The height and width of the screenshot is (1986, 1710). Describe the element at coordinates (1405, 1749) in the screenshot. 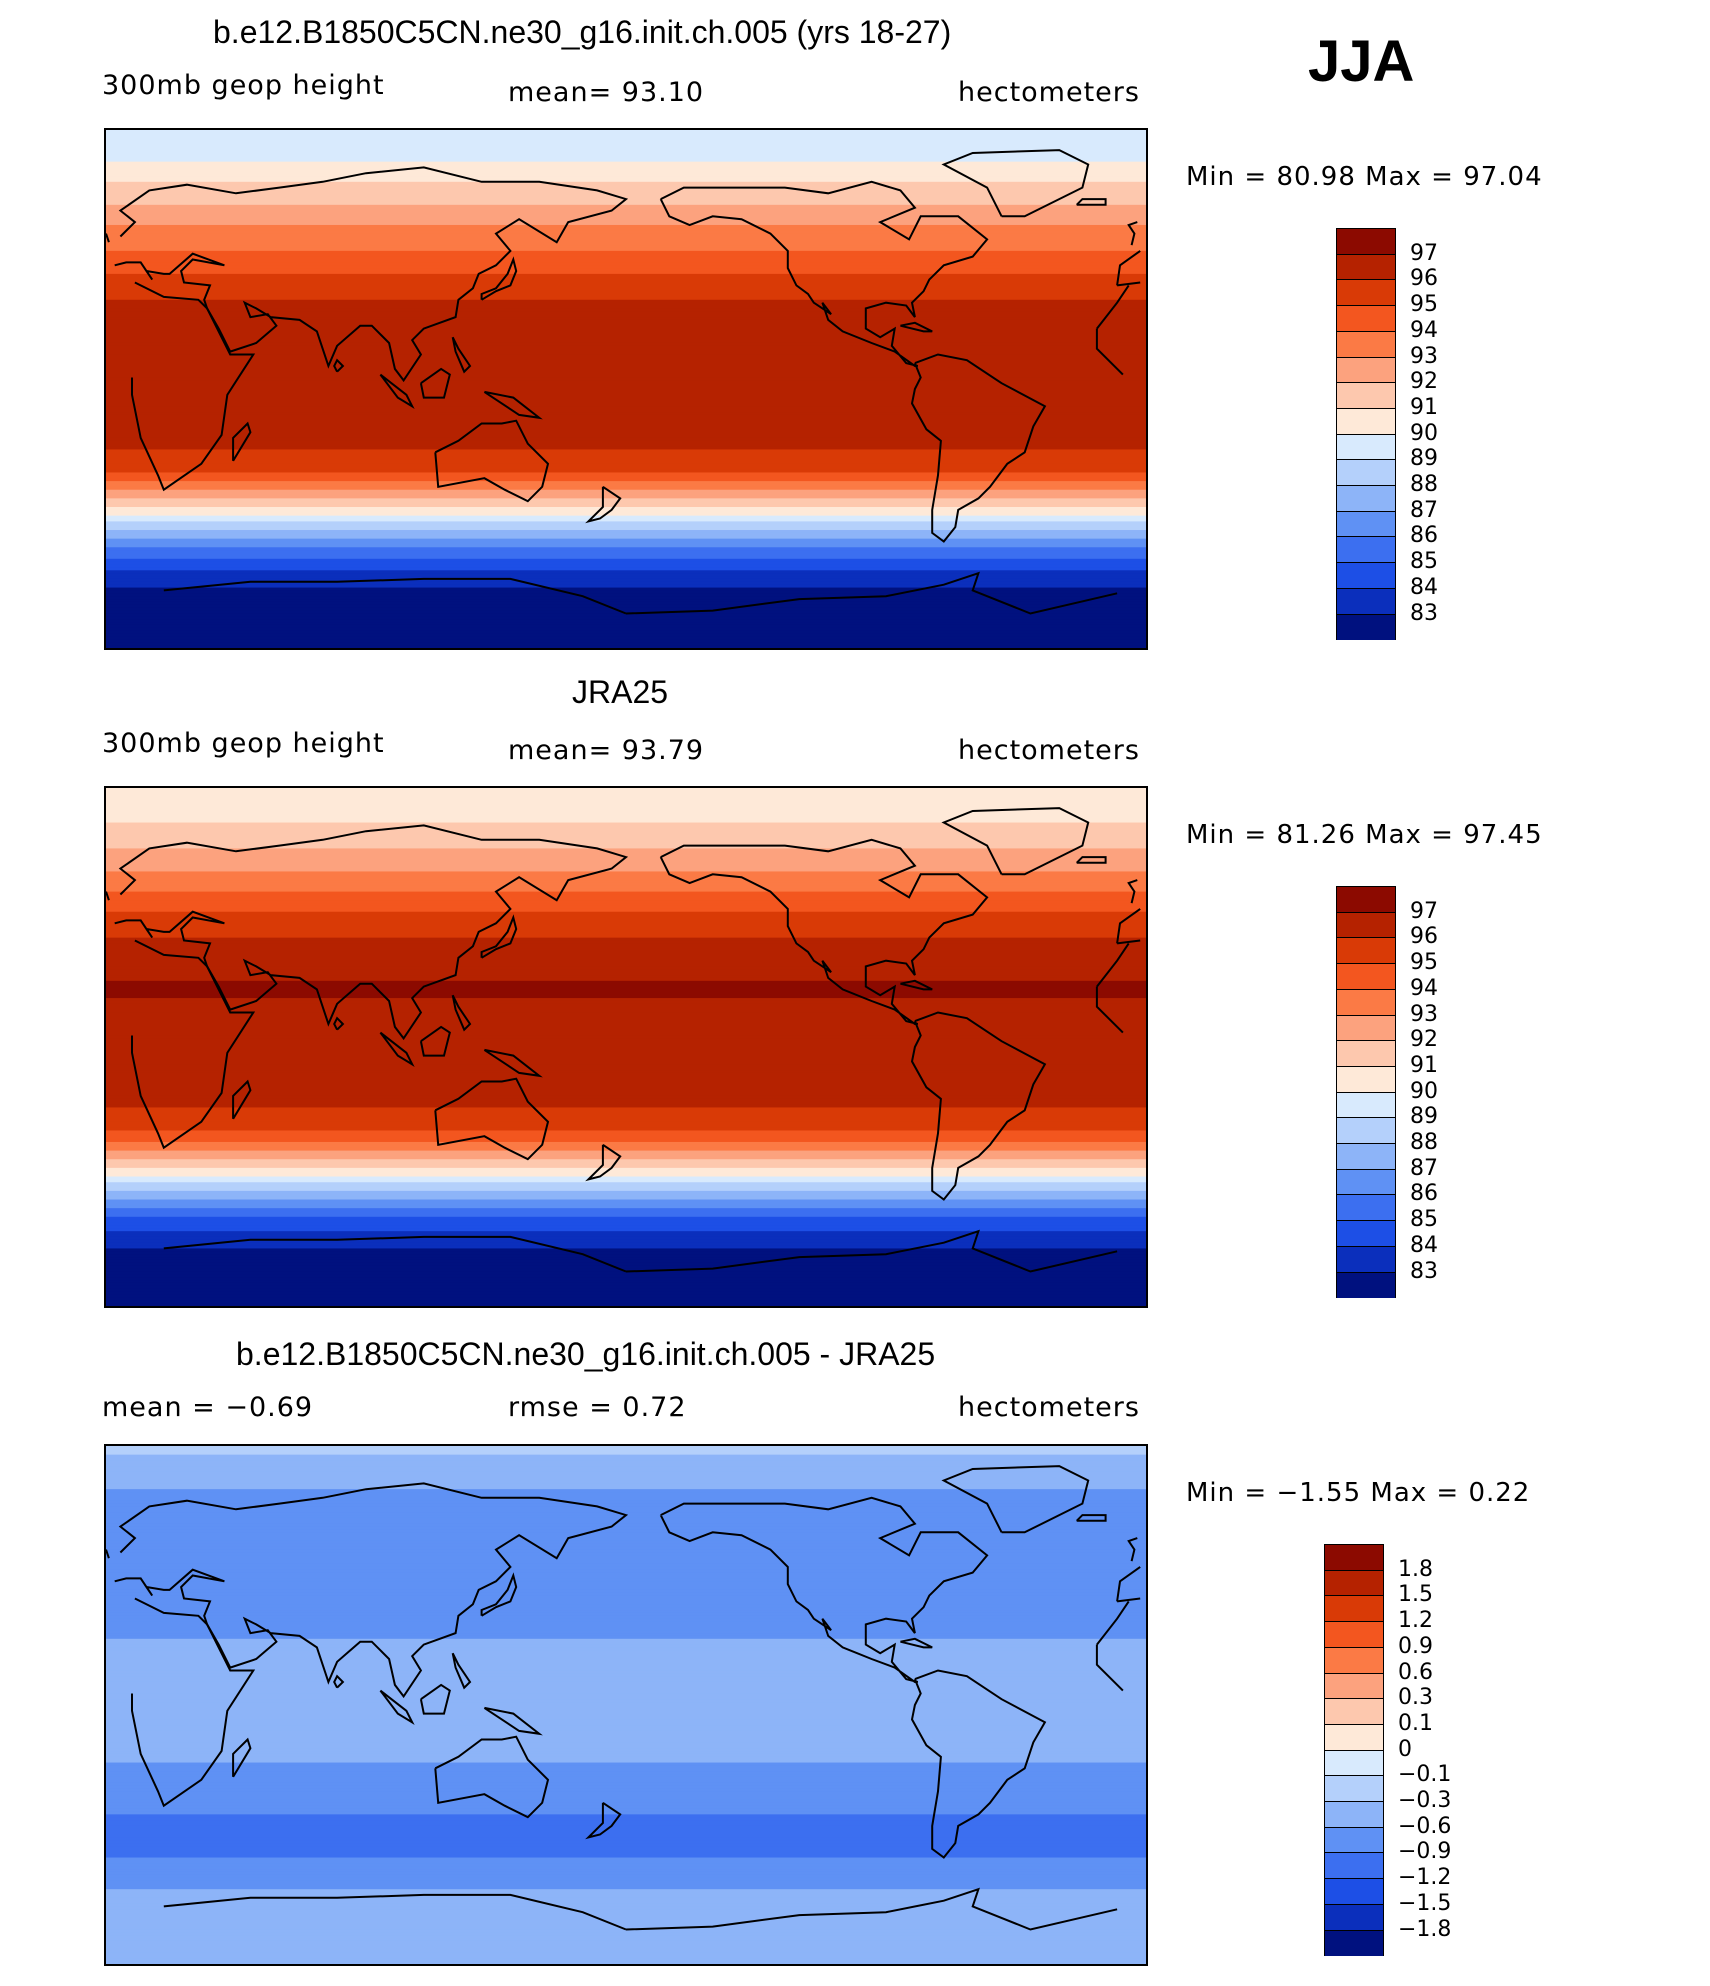

I see `colorbar-3-tick-label: 0` at that location.